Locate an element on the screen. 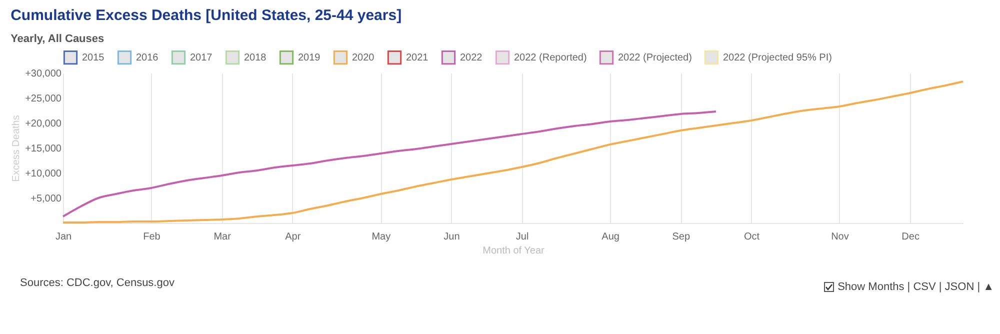 The width and height of the screenshot is (1000, 334). x-tick-label: Sep is located at coordinates (681, 237).